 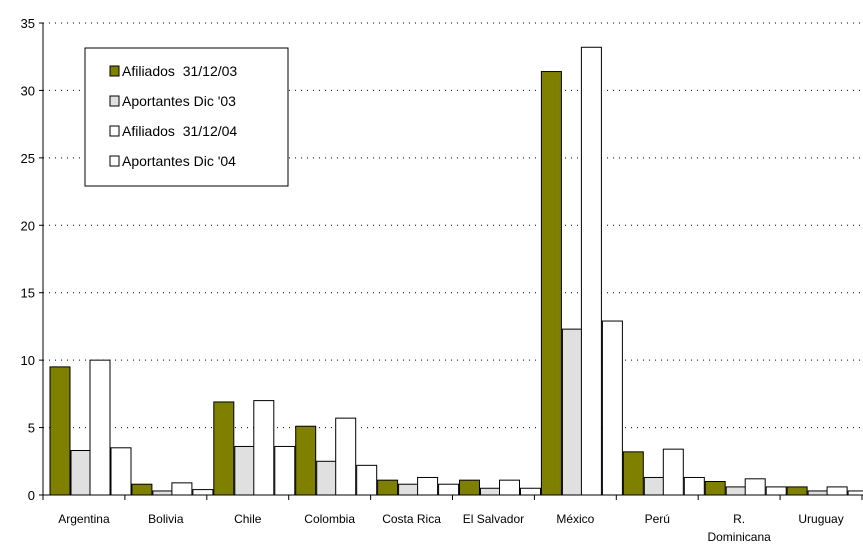 I want to click on x-category-label: Bolivia, so click(x=166, y=519).